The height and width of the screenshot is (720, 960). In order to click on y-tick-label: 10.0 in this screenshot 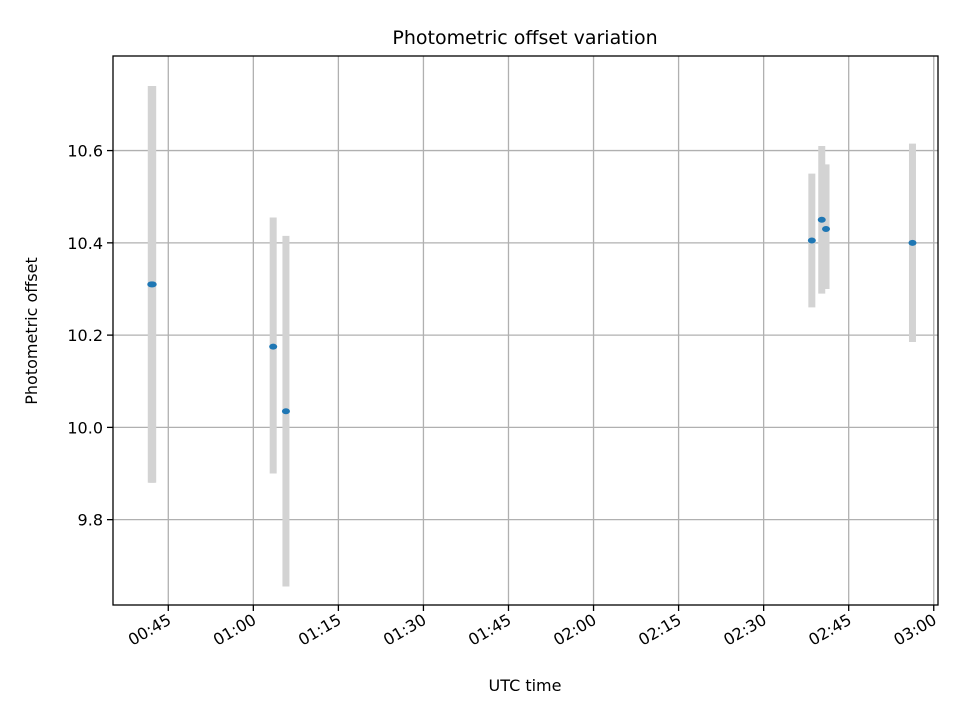, I will do `click(85, 427)`.